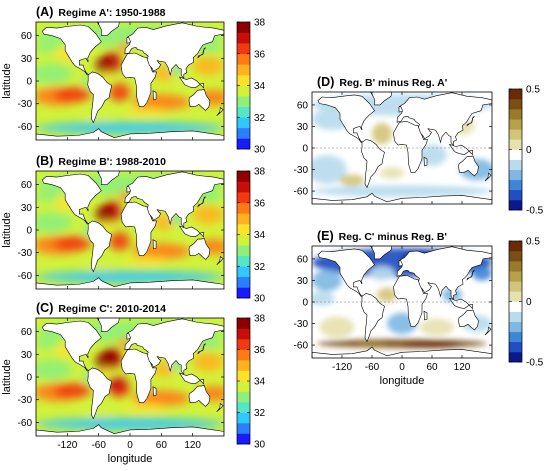  Describe the element at coordinates (44, 308) in the screenshot. I see `panel-letter: (C)` at that location.